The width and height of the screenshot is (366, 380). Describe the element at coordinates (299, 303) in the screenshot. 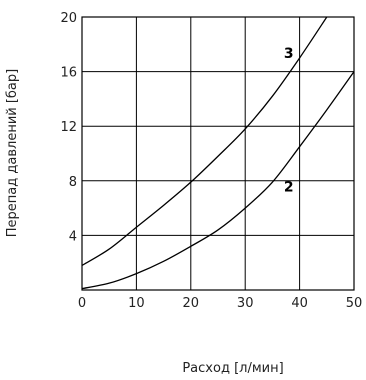

I see `x-tick-label-40: 40` at that location.